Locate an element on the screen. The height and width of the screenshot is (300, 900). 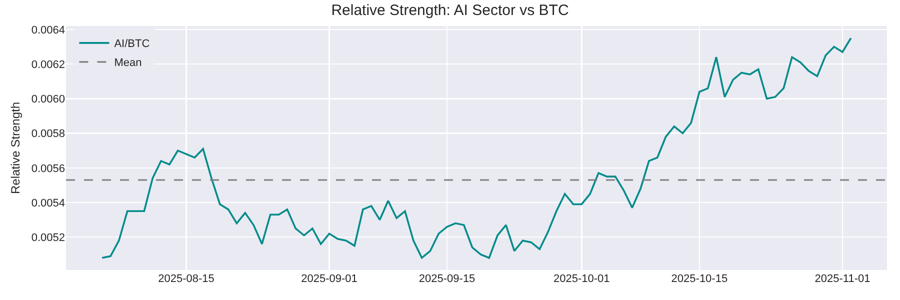
y-tick-label: 0.0056 is located at coordinates (48, 168).